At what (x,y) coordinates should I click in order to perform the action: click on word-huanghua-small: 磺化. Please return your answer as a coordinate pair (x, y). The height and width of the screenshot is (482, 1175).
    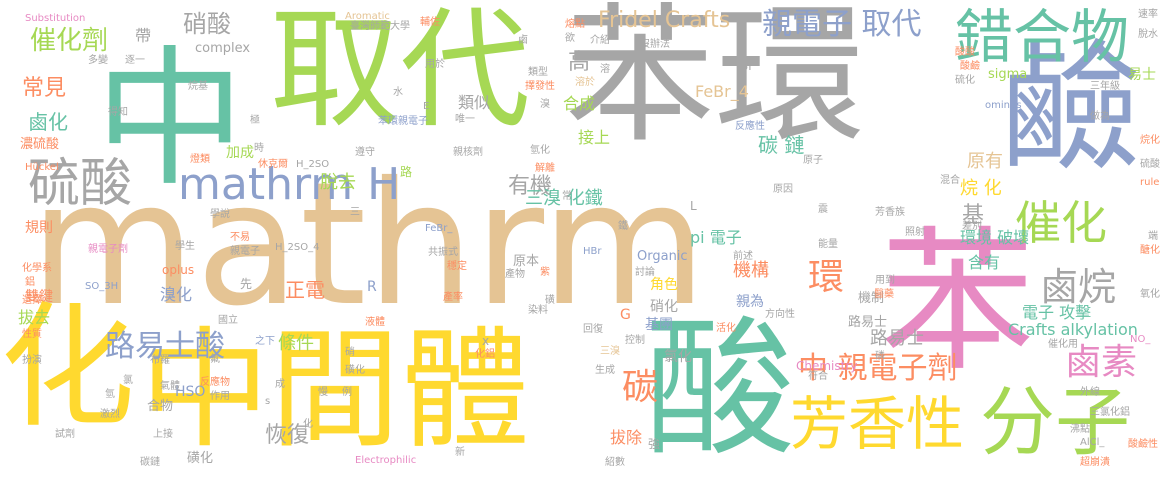
    Looking at the image, I should click on (355, 370).